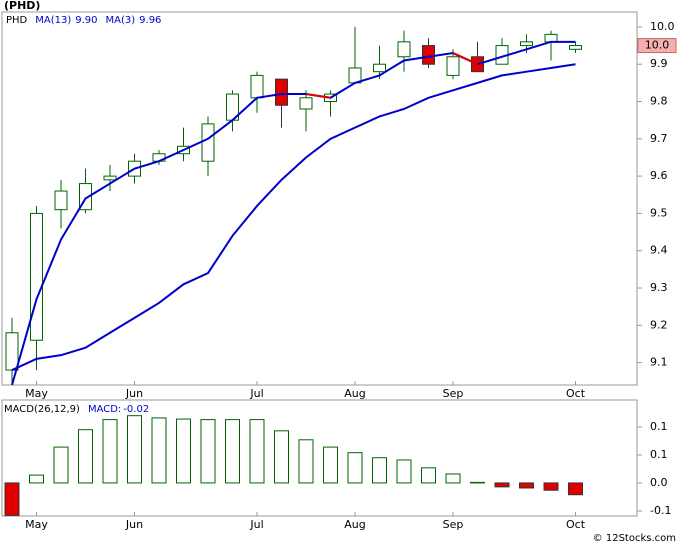 The image size is (680, 546). Describe the element at coordinates (659, 101) in the screenshot. I see `y-tick-label: 9.8` at that location.